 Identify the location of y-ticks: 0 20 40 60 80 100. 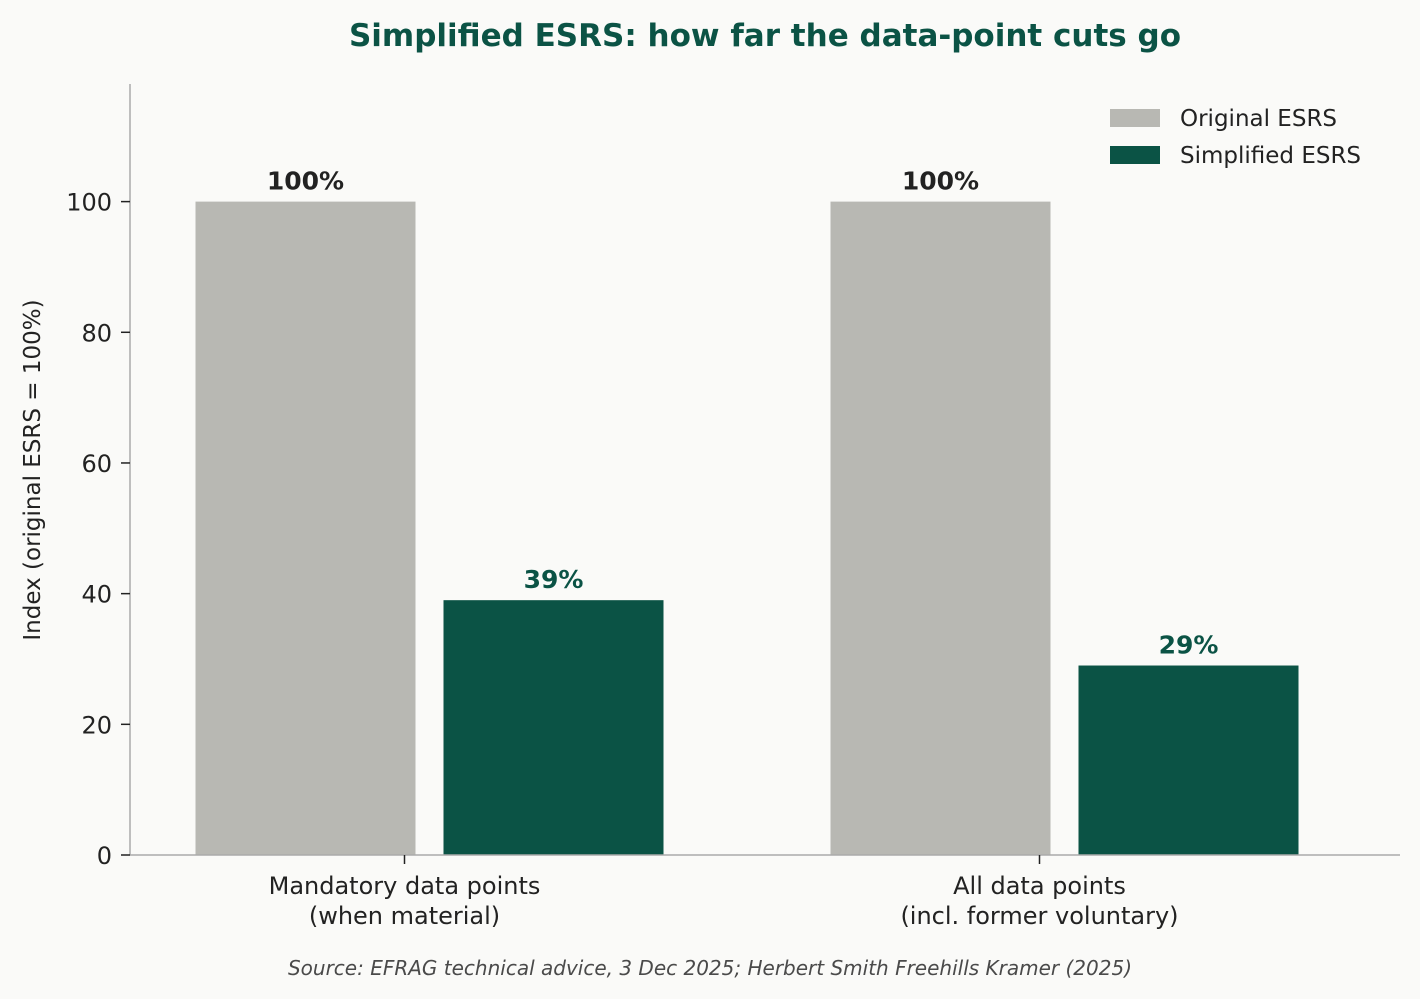
(98, 529).